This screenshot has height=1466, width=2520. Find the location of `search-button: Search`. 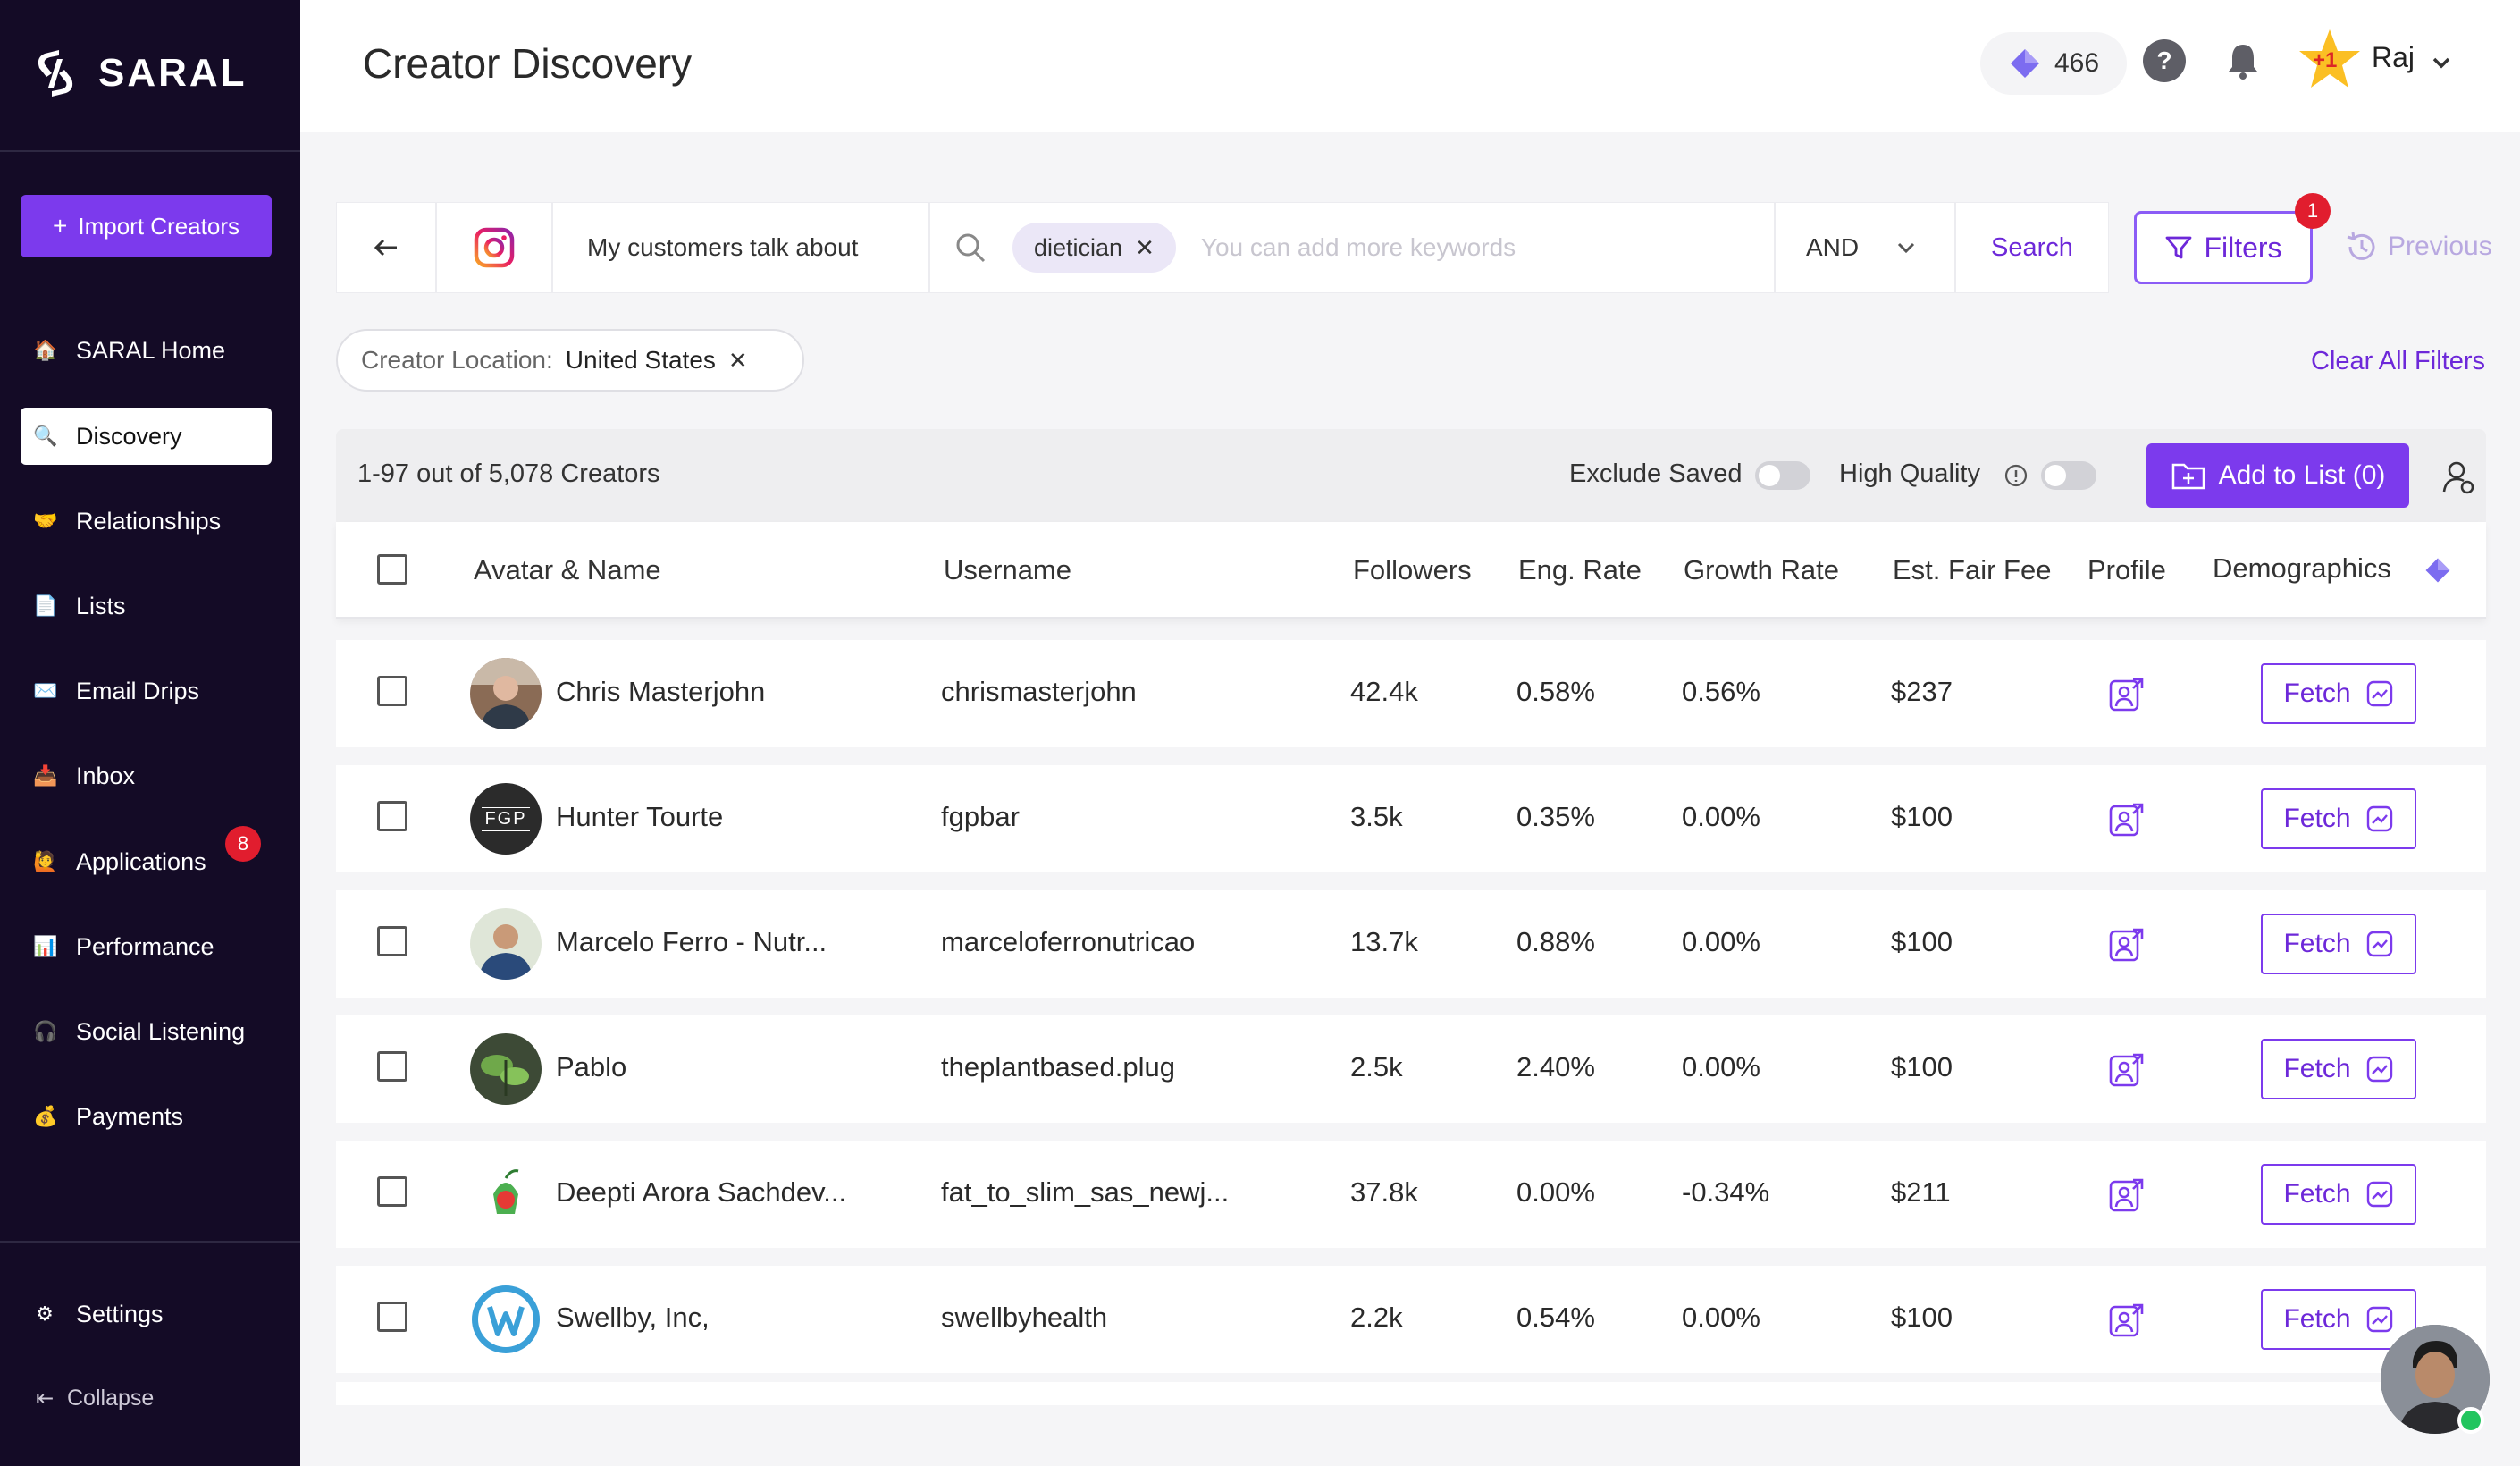

search-button: Search is located at coordinates (2032, 248).